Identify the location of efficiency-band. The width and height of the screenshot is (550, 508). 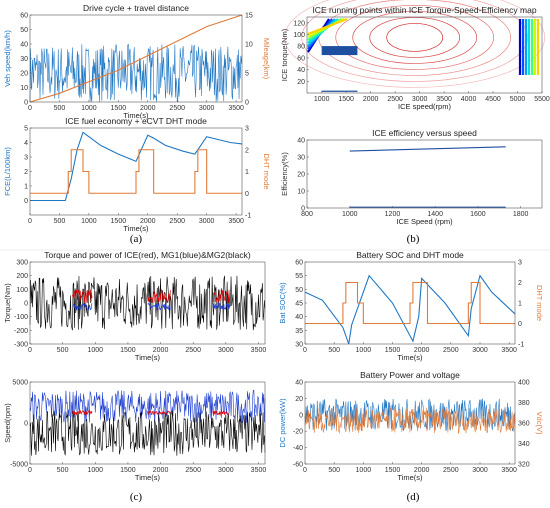
(423, 46).